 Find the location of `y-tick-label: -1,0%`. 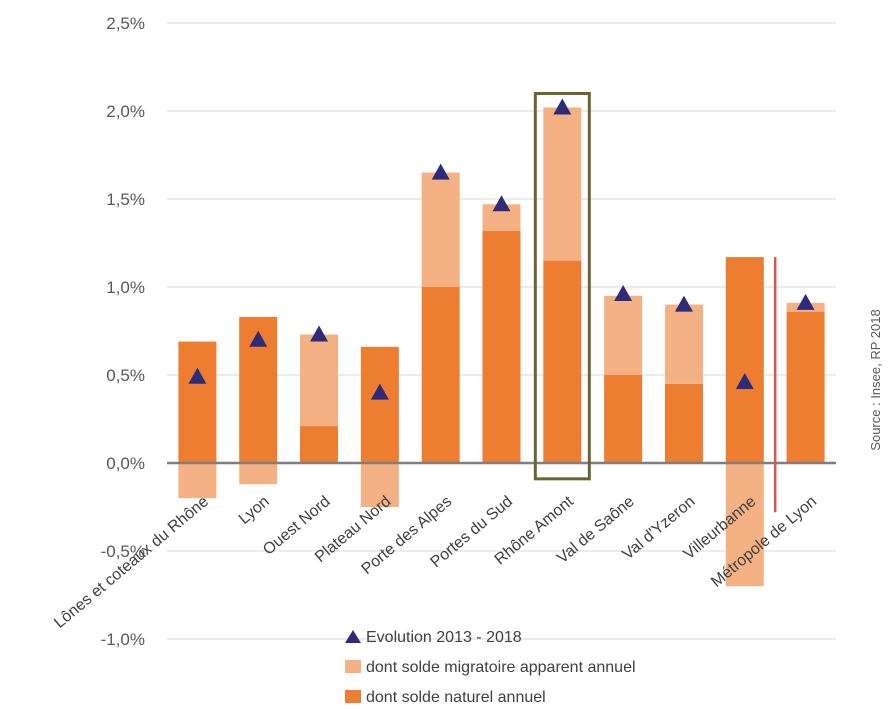

y-tick-label: -1,0% is located at coordinates (123, 639).